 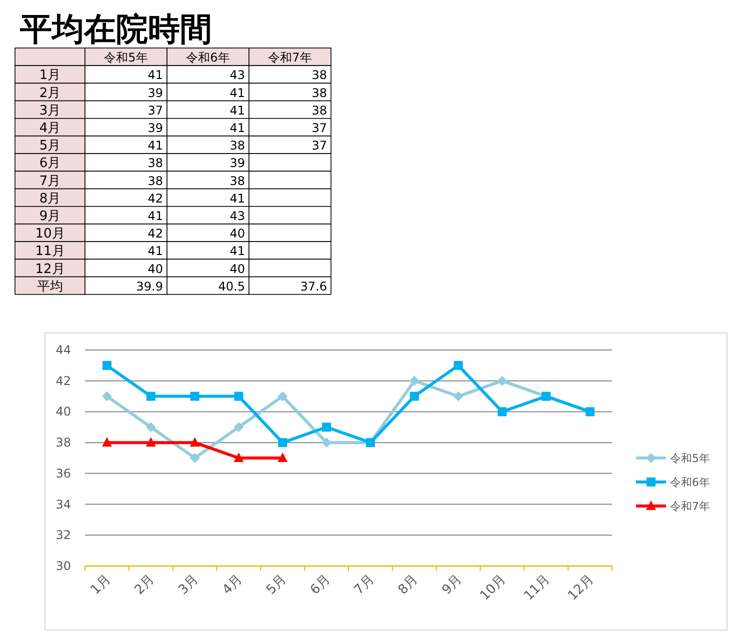 What do you see at coordinates (50, 110) in the screenshot?
I see `y-tick-label: 3月` at bounding box center [50, 110].